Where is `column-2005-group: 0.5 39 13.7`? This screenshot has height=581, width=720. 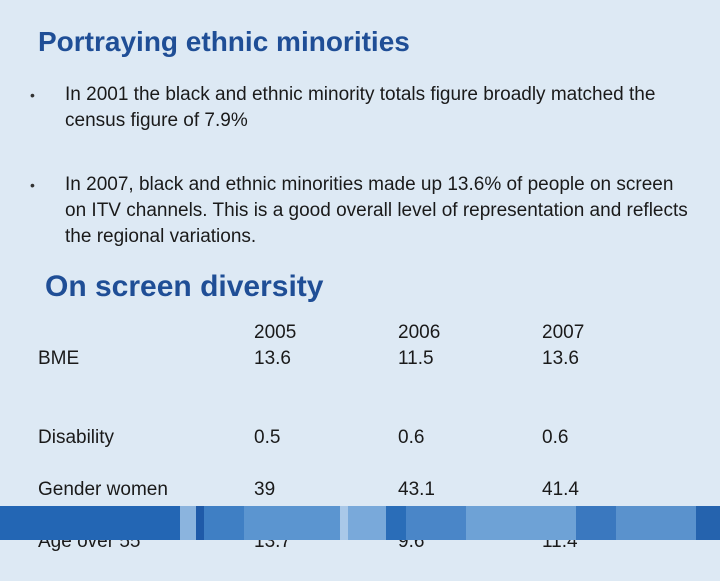 column-2005-group: 0.5 39 13.7 is located at coordinates (272, 490).